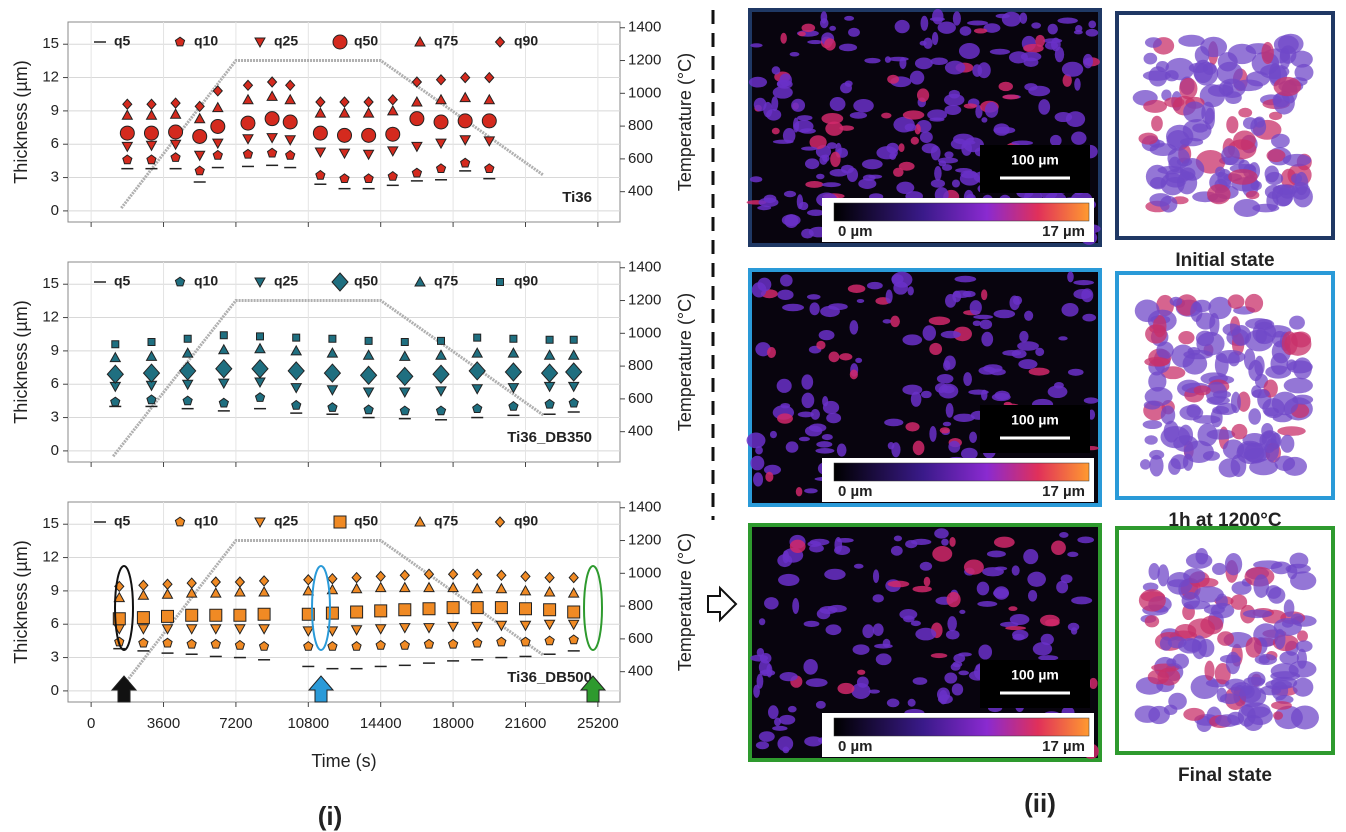 The height and width of the screenshot is (832, 1346). What do you see at coordinates (55, 623) in the screenshot?
I see `y-tick-label: 6` at bounding box center [55, 623].